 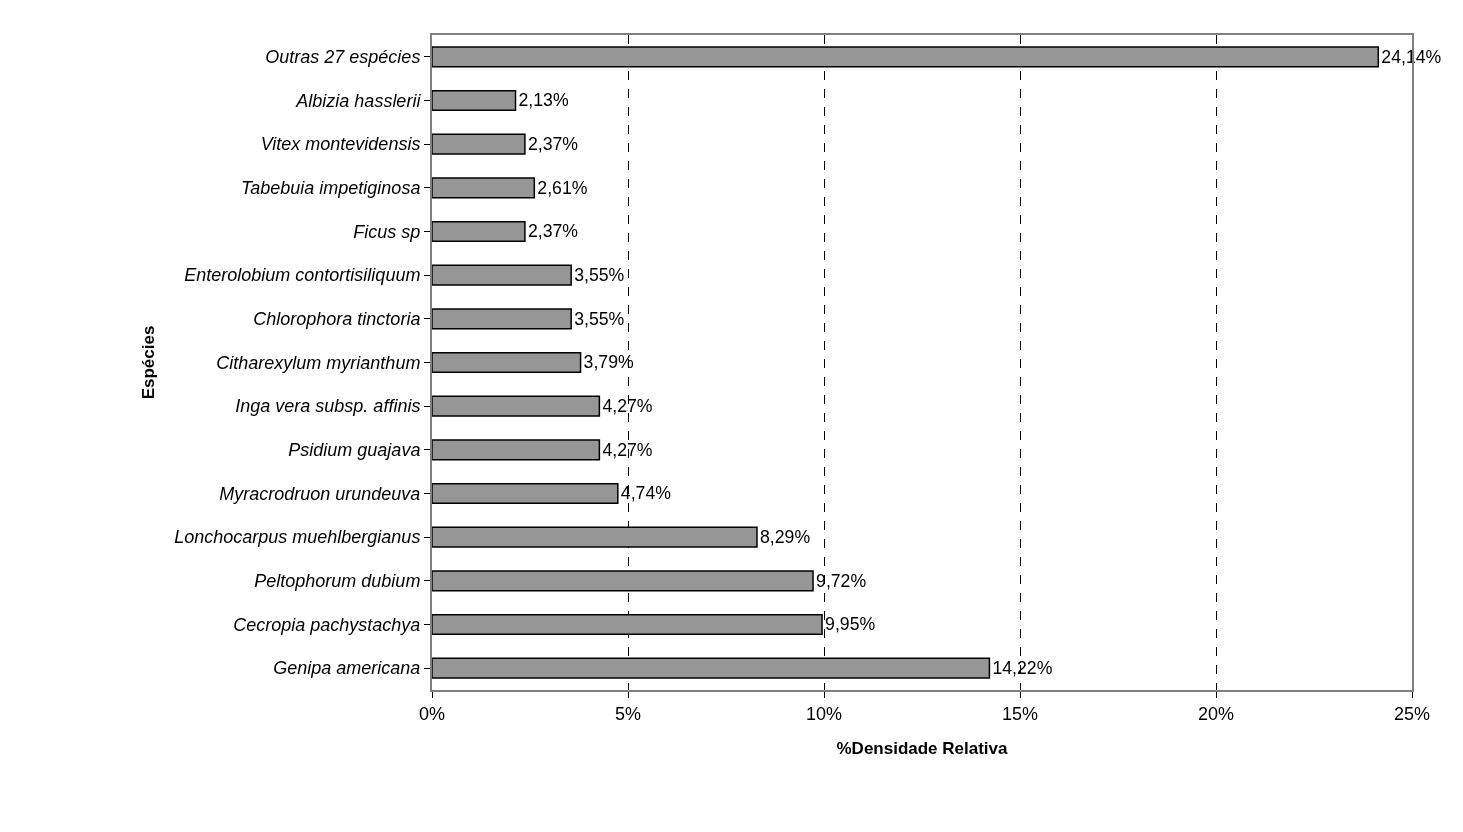 I want to click on y-tick-label: Enterolobium contortisiliquum, so click(x=302, y=275).